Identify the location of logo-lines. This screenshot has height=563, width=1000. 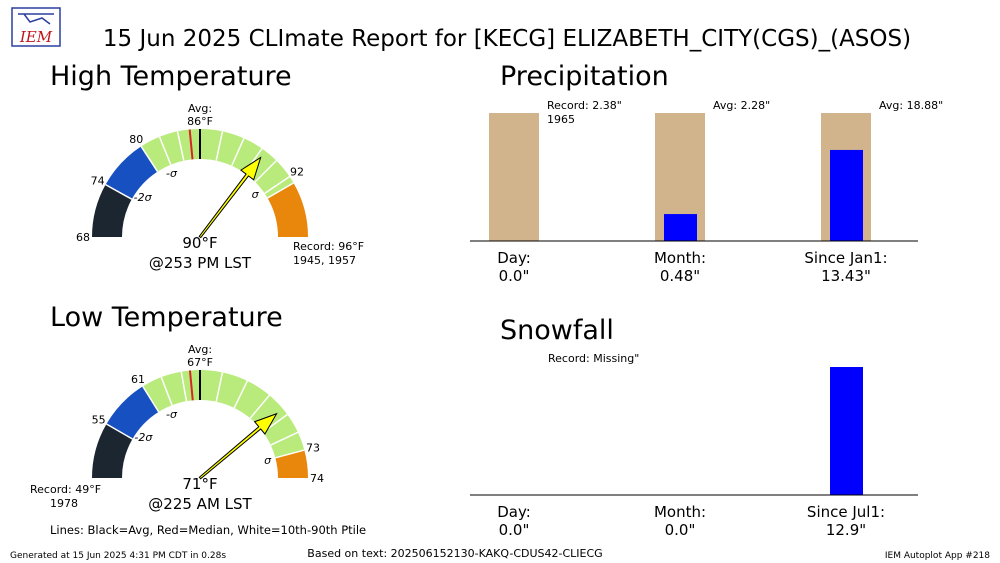
(36, 19).